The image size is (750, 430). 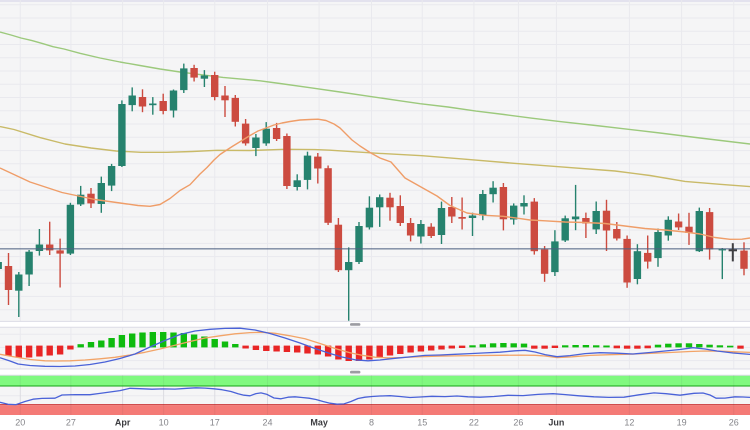 What do you see at coordinates (123, 423) in the screenshot?
I see `svg-text: Apr` at bounding box center [123, 423].